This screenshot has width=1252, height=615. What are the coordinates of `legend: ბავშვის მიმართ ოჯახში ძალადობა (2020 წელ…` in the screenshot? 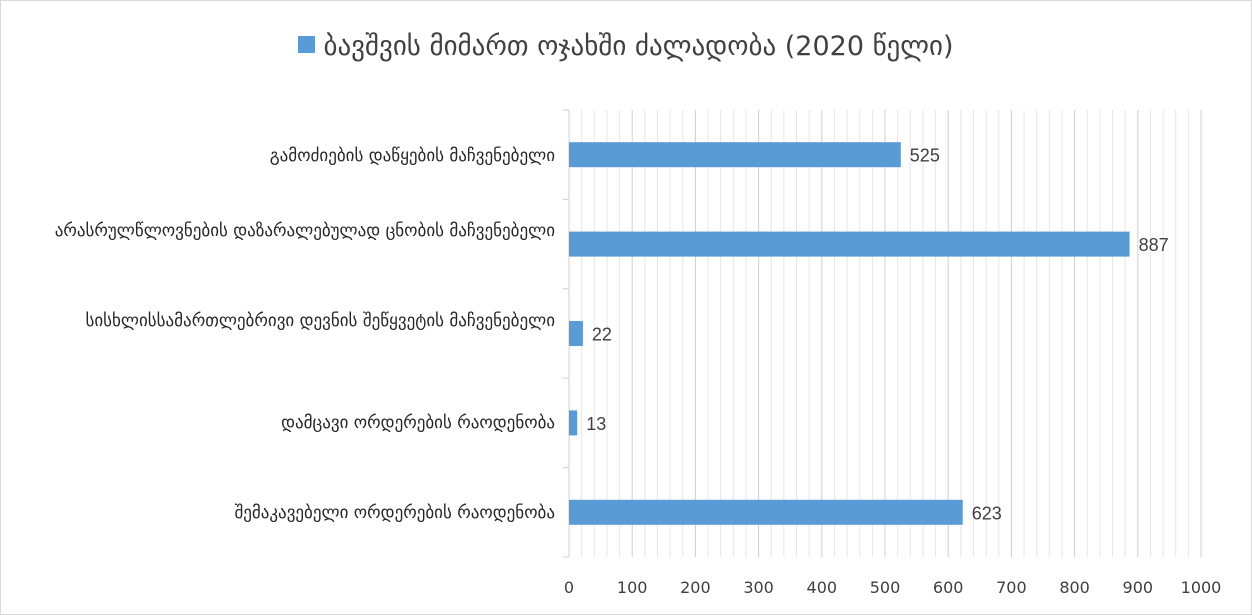 It's located at (626, 46).